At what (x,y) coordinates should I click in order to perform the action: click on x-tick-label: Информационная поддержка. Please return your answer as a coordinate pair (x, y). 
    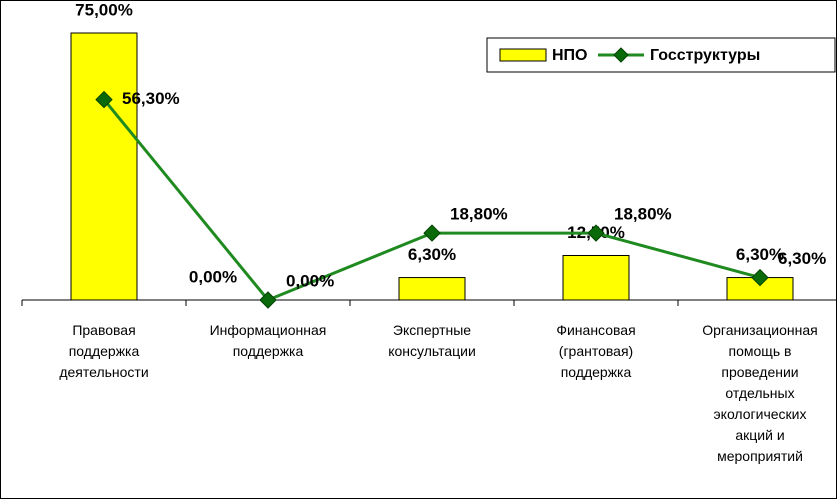
    Looking at the image, I should click on (268, 340).